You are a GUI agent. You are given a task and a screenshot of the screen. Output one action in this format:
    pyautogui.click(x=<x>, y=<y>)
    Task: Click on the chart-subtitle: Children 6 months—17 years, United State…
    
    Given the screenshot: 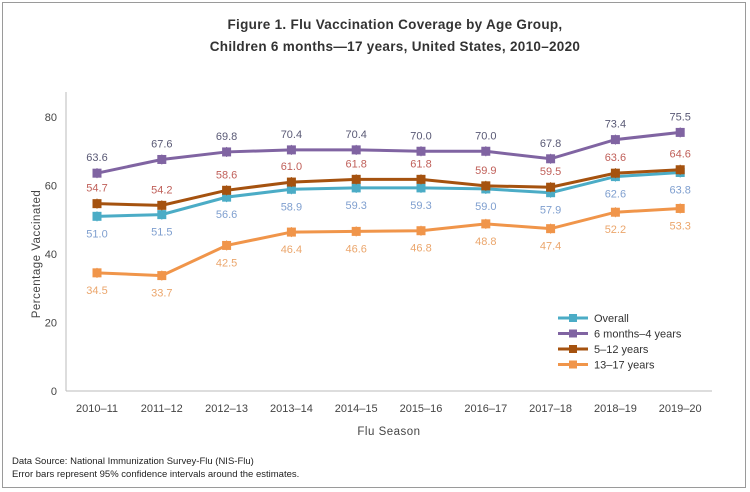 What is the action you would take?
    pyautogui.click(x=395, y=46)
    